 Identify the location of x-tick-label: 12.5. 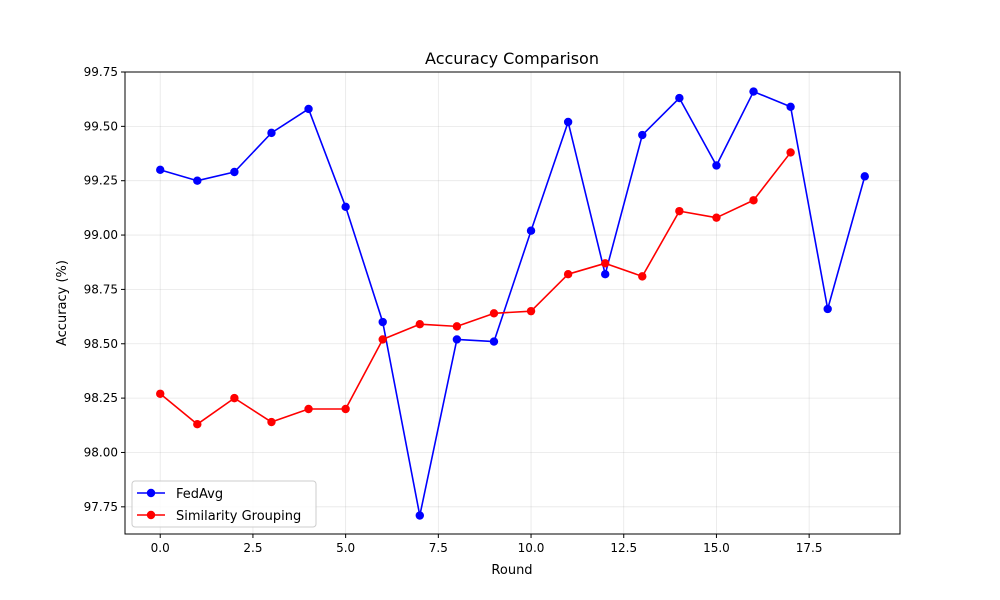
(623, 548).